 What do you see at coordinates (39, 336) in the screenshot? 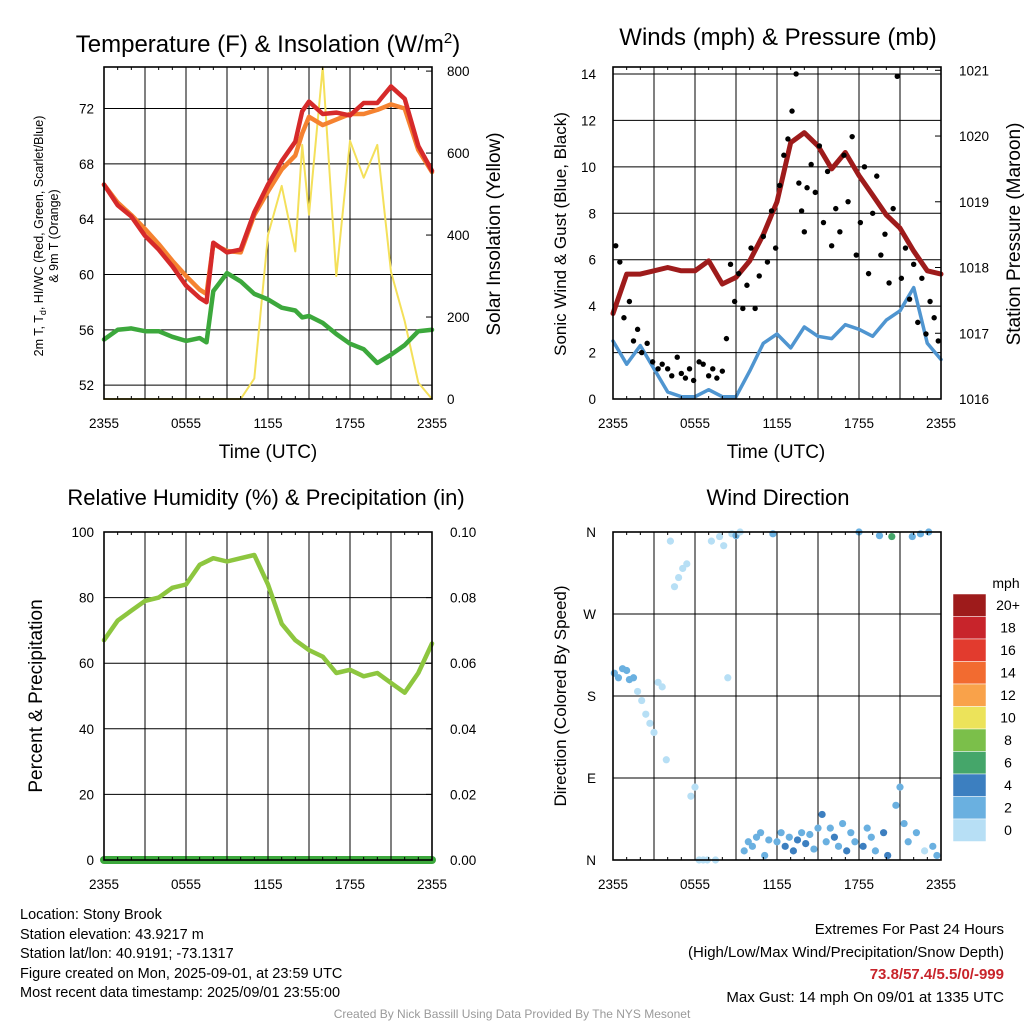
I see `temp-y-axis-line-1: 2m T, T` at bounding box center [39, 336].